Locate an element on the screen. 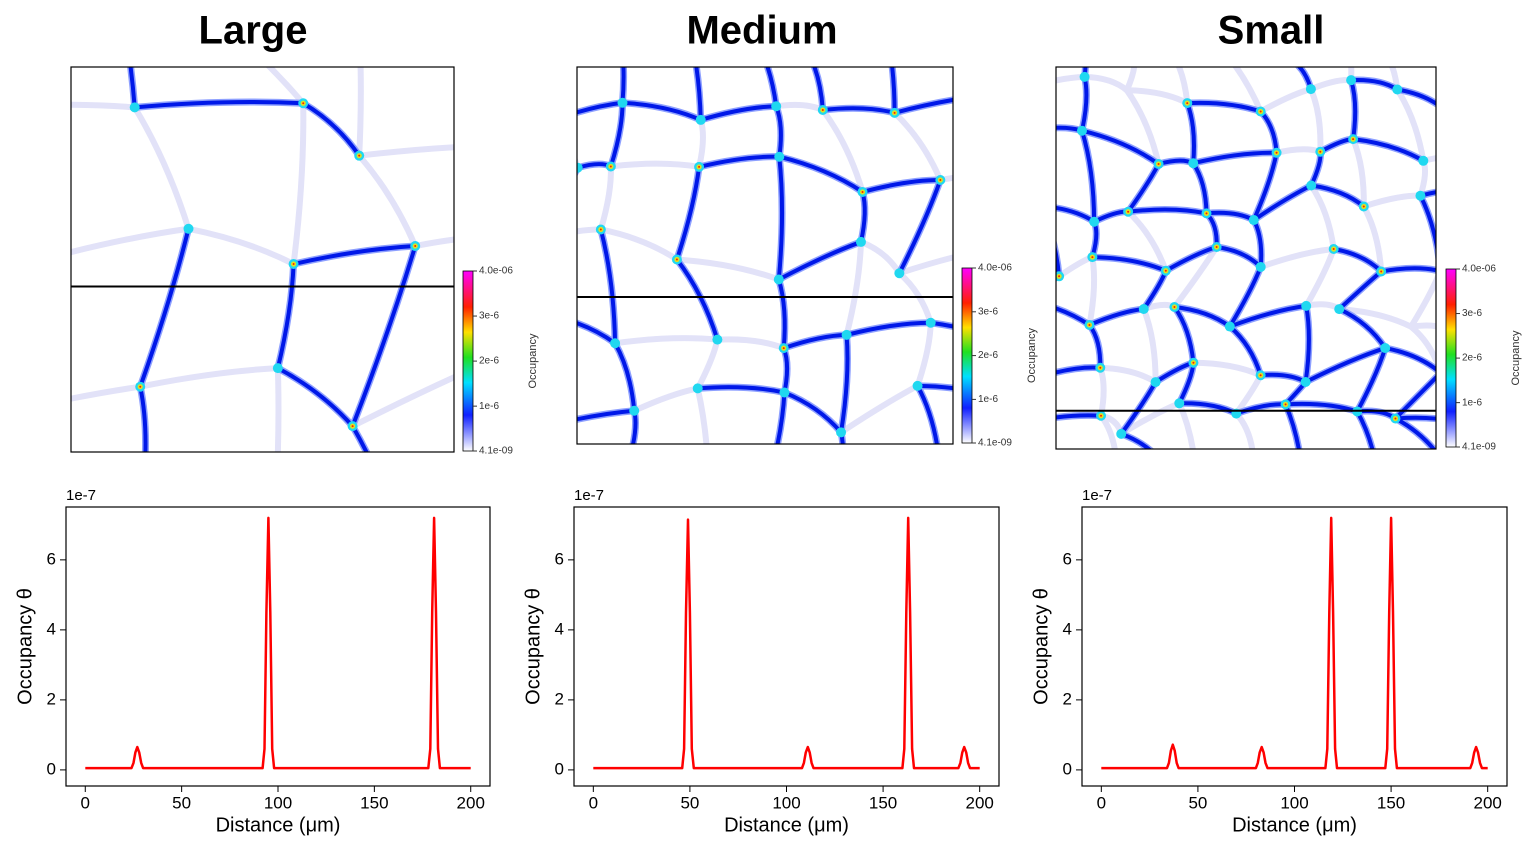 Image resolution: width=1526 pixels, height=855 pixels. x-axis-label: Distance (μm) is located at coordinates (1294, 825).